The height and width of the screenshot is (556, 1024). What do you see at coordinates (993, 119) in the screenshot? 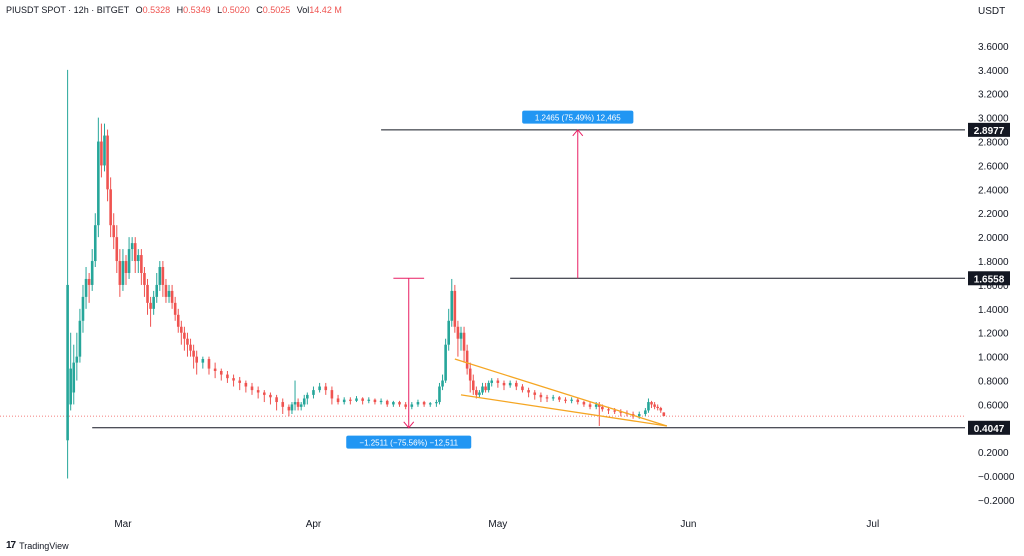
I see `y-tick-label: 3.0000` at bounding box center [993, 119].